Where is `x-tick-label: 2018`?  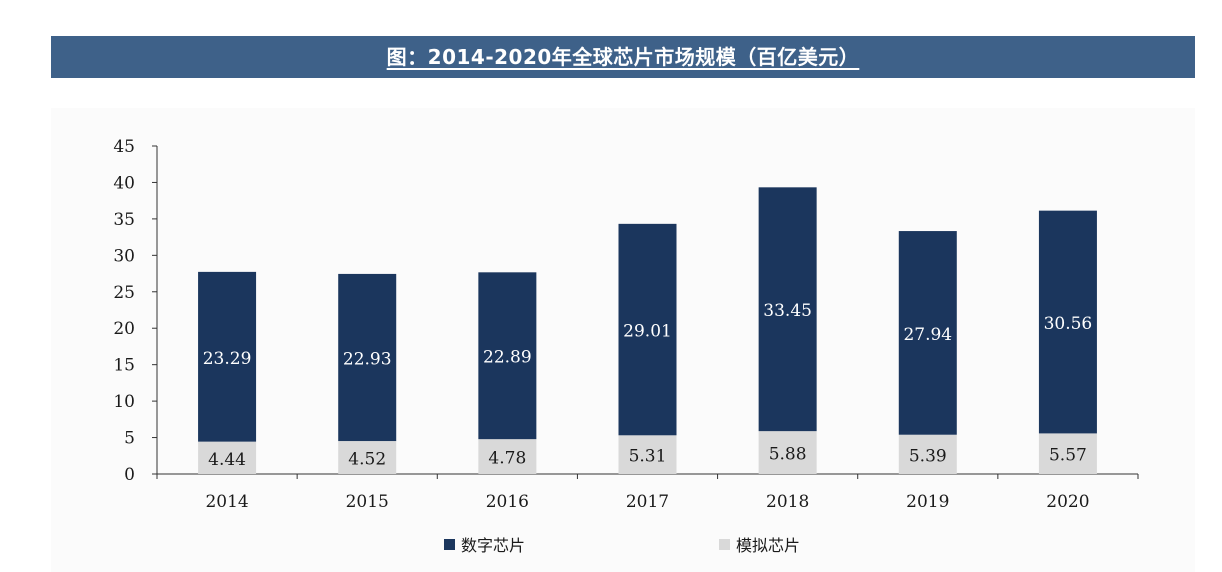
x-tick-label: 2018 is located at coordinates (787, 502).